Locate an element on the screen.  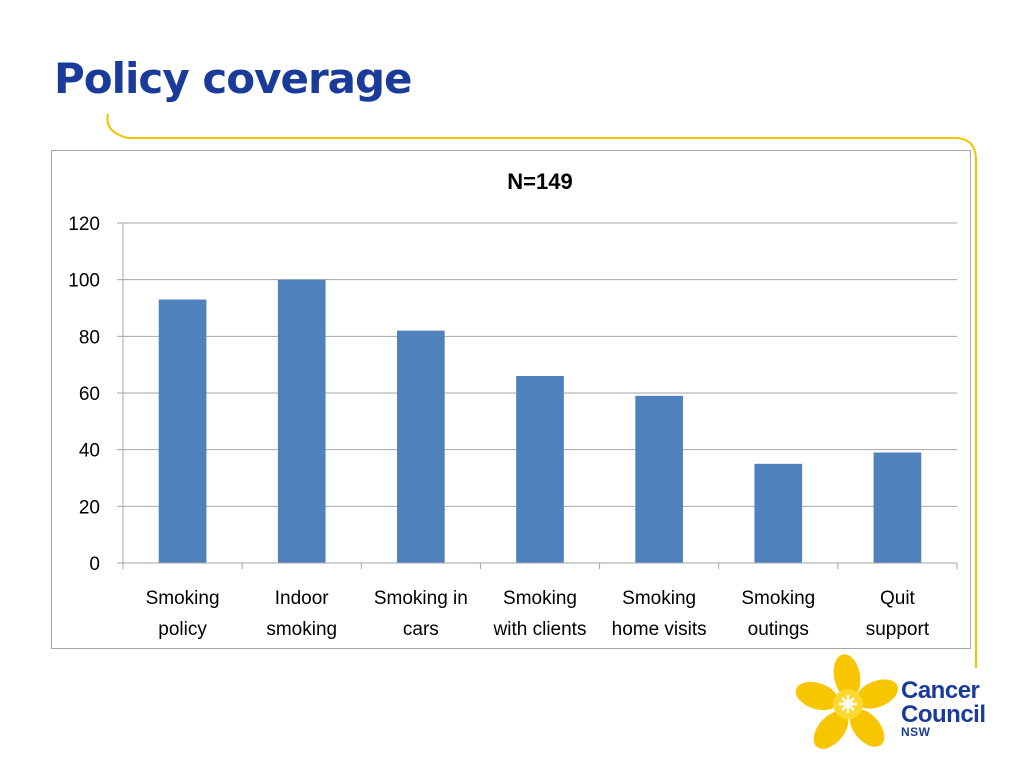
logo-text: Cancer Council NSW is located at coordinates (943, 709).